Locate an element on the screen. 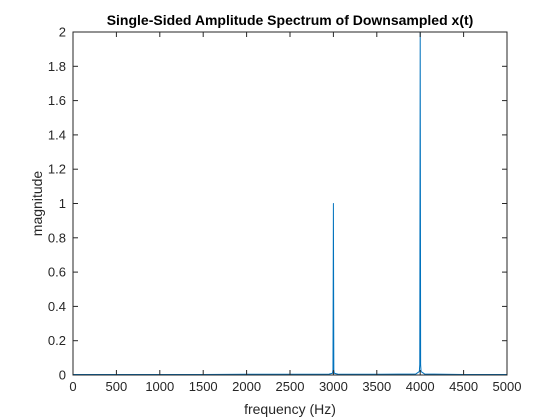 Image resolution: width=560 pixels, height=420 pixels. y-tick-label: 1.8 is located at coordinates (57, 66).